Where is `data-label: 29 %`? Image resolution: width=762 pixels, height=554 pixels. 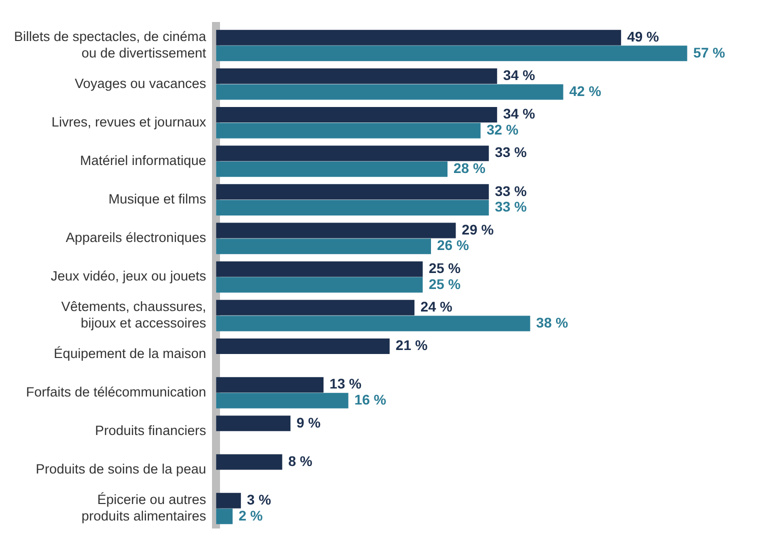 data-label: 29 % is located at coordinates (478, 229).